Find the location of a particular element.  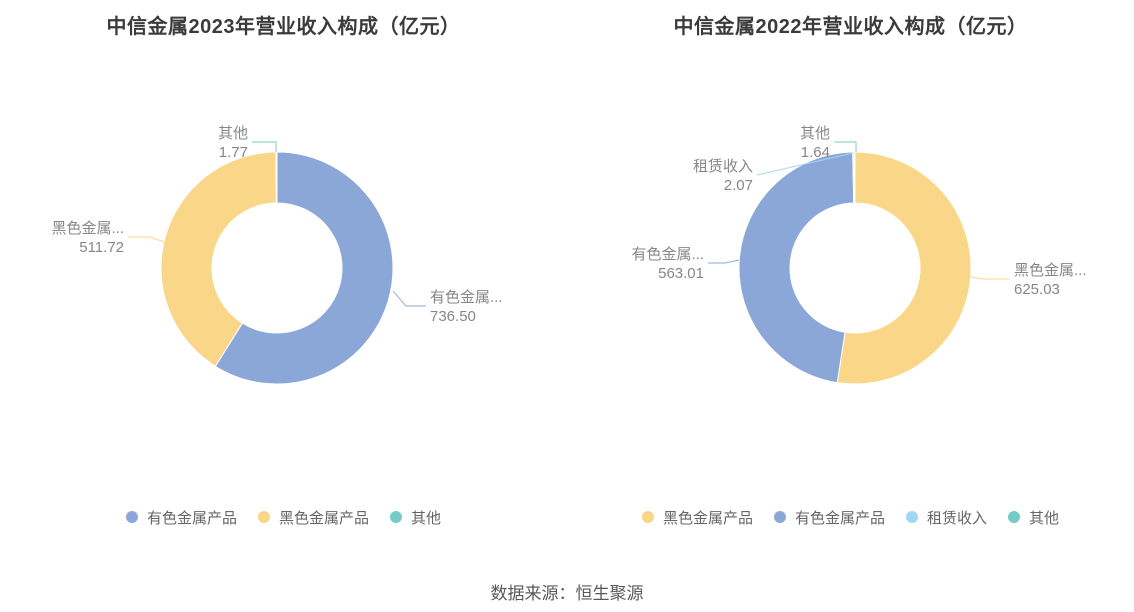

legend-item: 租赁收入 is located at coordinates (946, 517).